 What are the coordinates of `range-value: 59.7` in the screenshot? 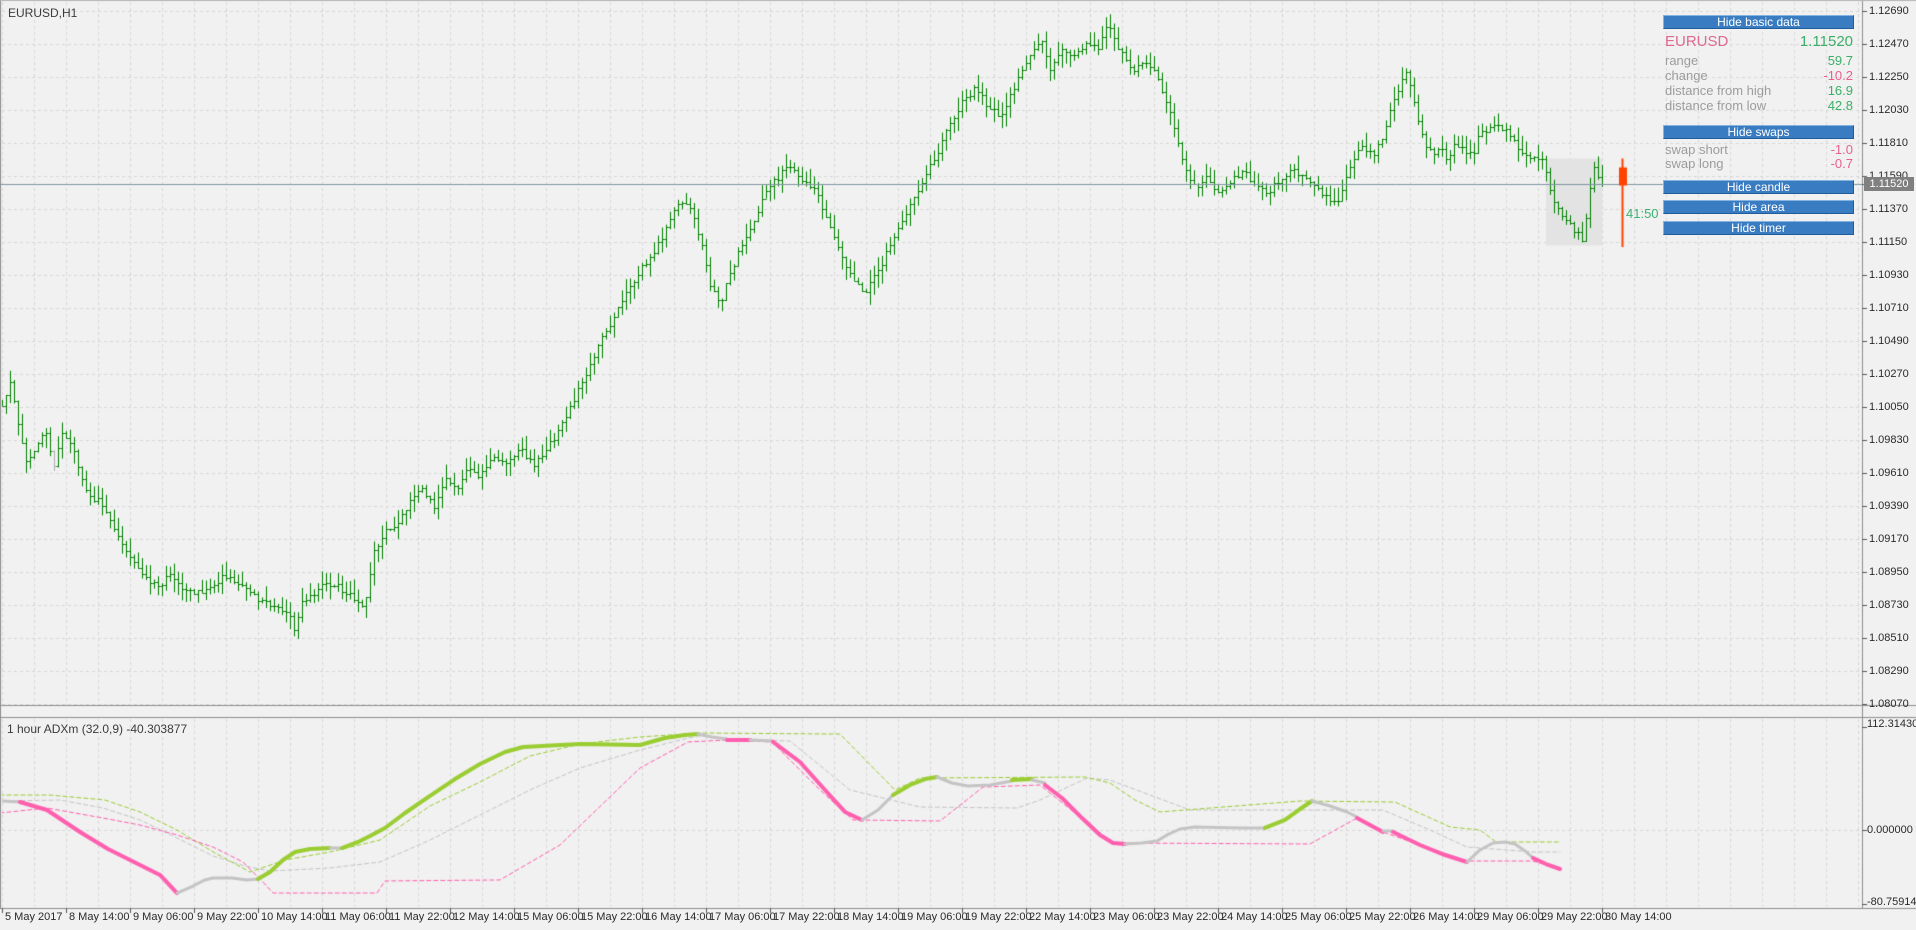 It's located at (1840, 60).